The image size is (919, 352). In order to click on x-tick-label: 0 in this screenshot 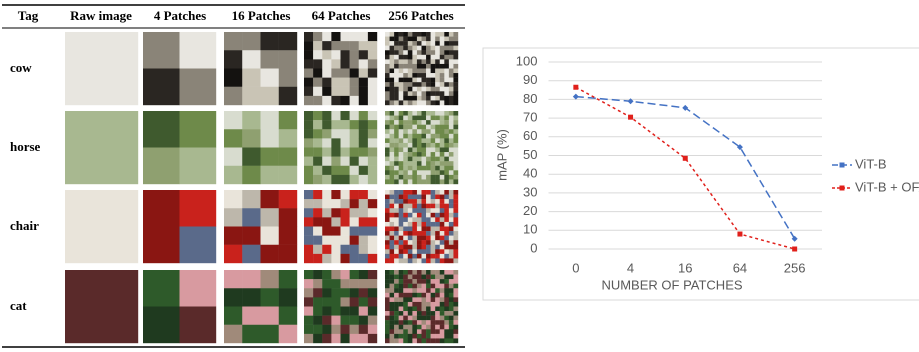, I will do `click(575, 267)`.